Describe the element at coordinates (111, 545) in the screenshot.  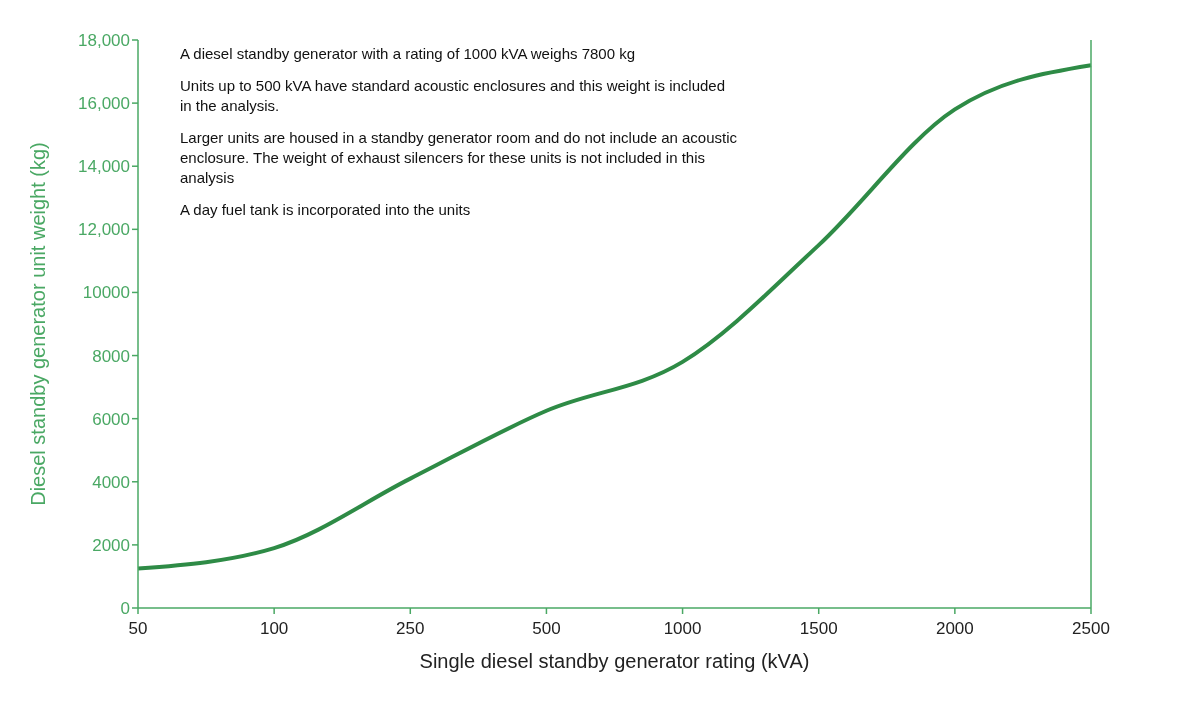
I see `y-tick-label: 2000` at that location.